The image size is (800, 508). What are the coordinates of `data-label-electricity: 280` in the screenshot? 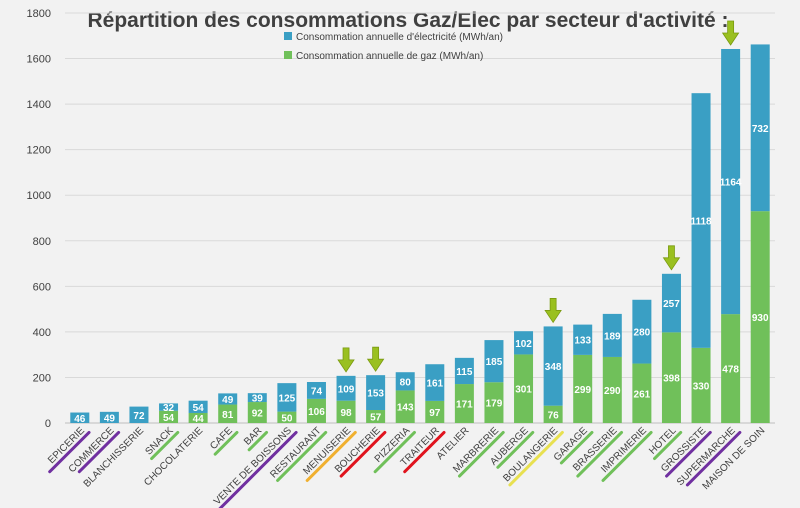 It's located at (642, 333).